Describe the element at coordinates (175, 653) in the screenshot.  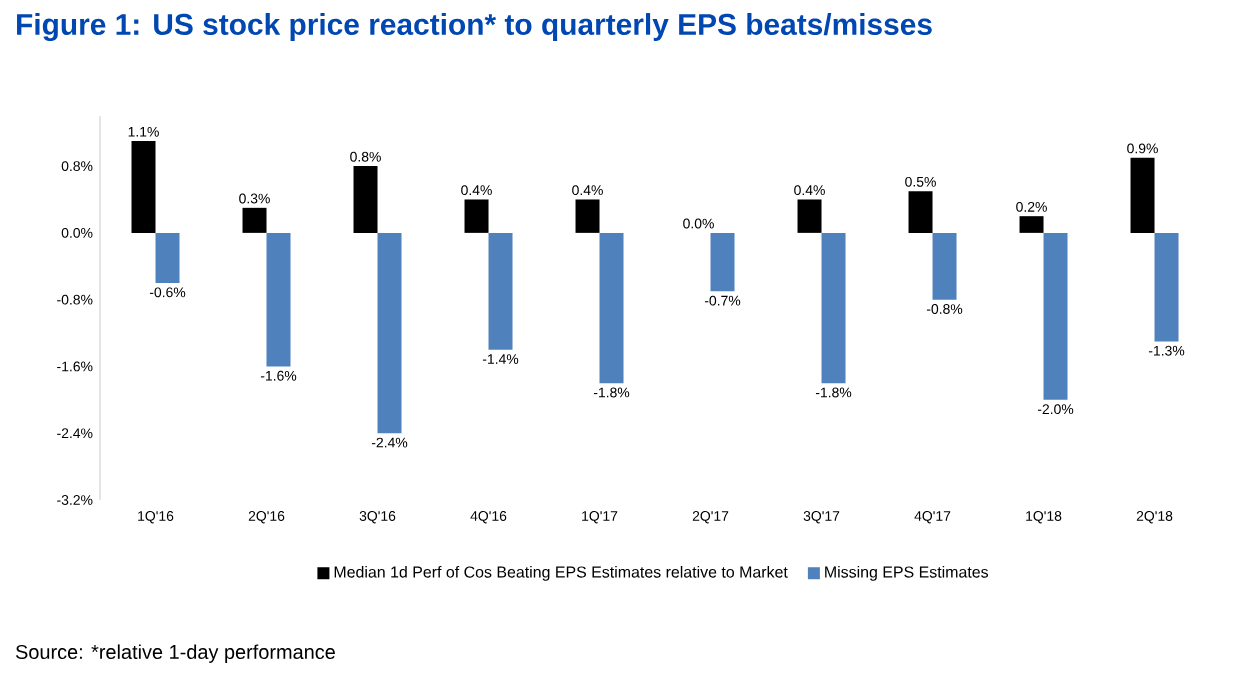
I see `source-note: Source: *relative 1-day performance` at that location.